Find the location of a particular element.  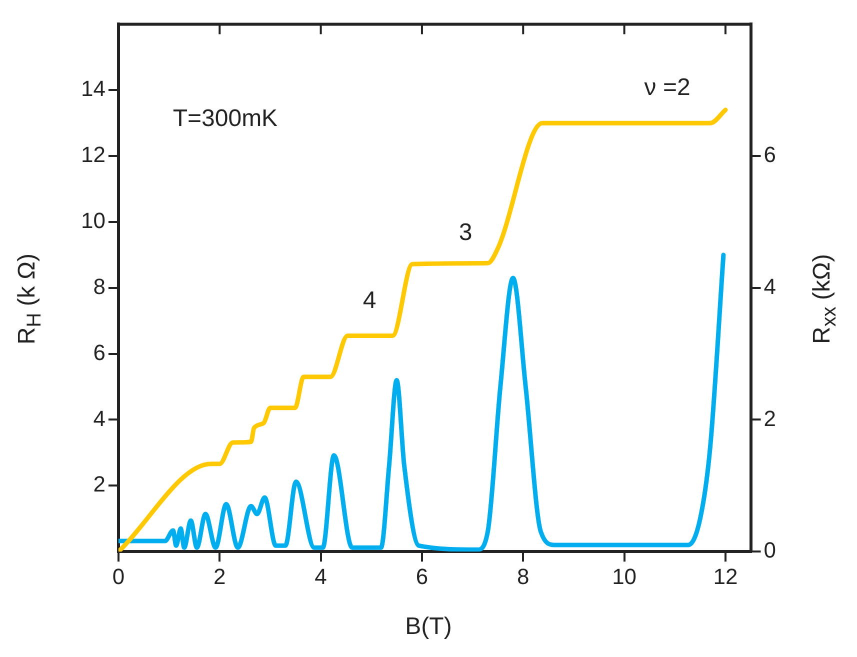

y-tick-label: 8 is located at coordinates (99, 286).